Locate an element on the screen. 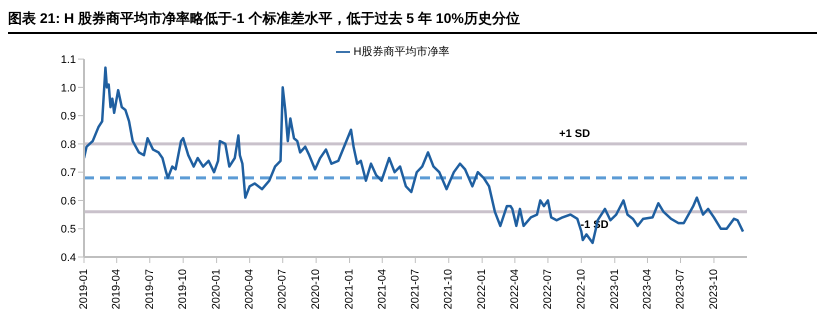 This screenshot has width=825, height=335. x-tick-label: 2019-01 is located at coordinates (84, 289).